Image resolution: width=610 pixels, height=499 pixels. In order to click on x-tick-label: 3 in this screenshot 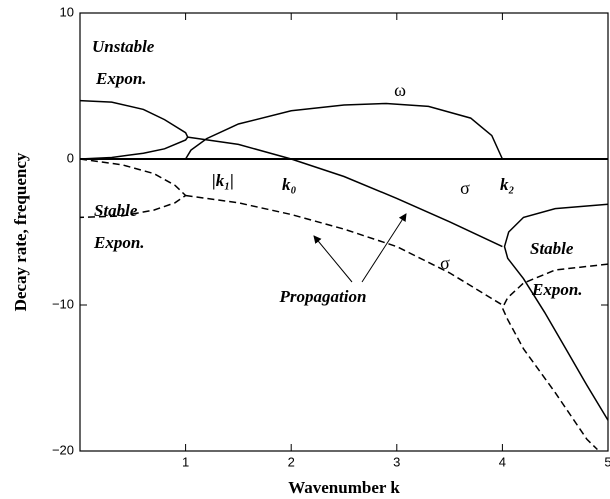, I will do `click(396, 461)`.